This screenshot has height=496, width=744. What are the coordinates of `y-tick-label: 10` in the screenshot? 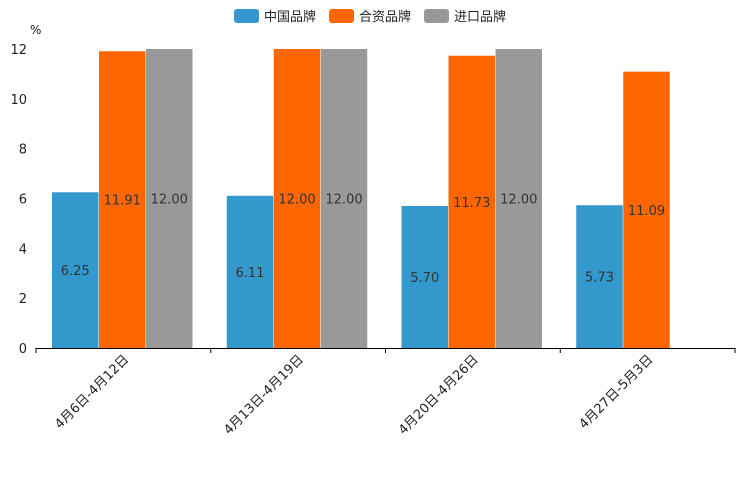 It's located at (18, 100).